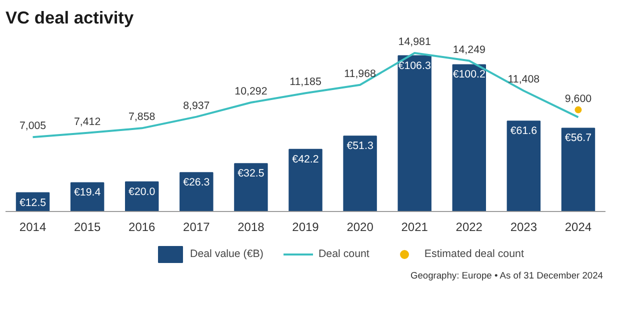 The height and width of the screenshot is (323, 617). What do you see at coordinates (414, 227) in the screenshot?
I see `x-tick-label: 2021` at bounding box center [414, 227].